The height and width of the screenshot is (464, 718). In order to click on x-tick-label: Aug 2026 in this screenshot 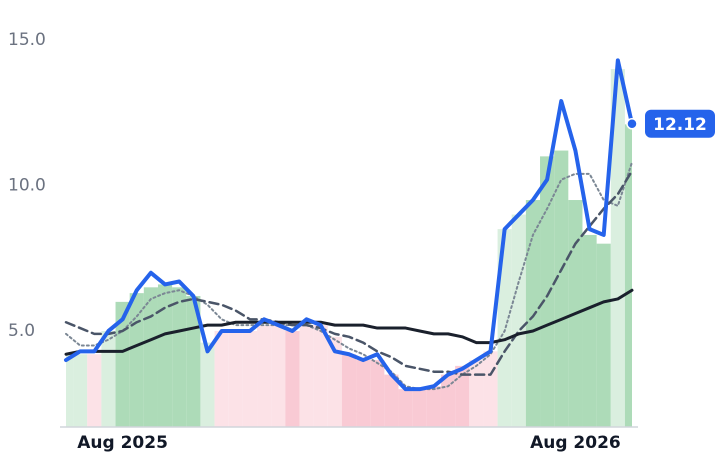, I will do `click(575, 443)`.